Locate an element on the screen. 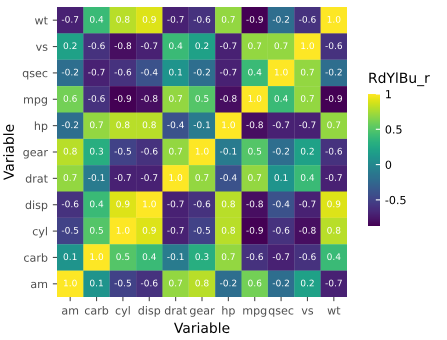 This screenshot has height=340, width=447. y-tick-label: qsec is located at coordinates (35, 75).